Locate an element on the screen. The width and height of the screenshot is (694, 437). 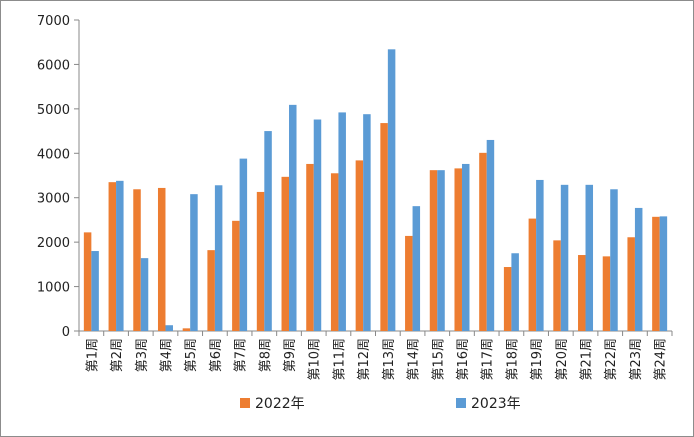
y-tick-label: 6000 is located at coordinates (53, 65).